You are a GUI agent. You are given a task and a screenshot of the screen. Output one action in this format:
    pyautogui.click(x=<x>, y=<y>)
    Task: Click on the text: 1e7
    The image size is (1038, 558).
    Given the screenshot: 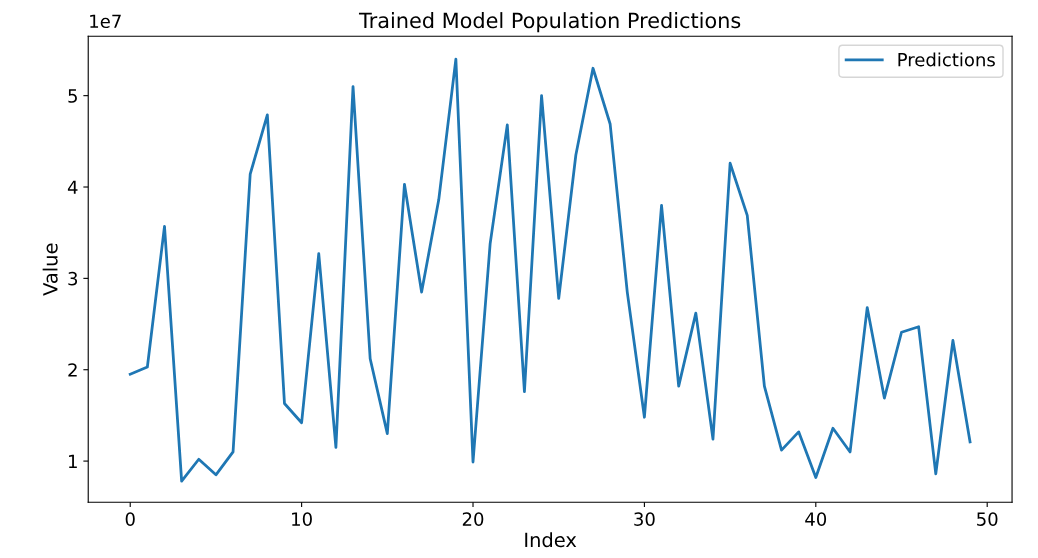 What is the action you would take?
    pyautogui.click(x=105, y=21)
    